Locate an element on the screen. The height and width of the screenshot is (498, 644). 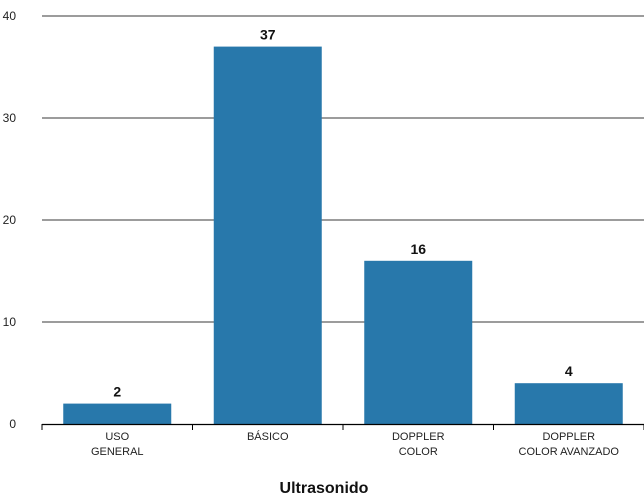
category-label-0-line-1: GENERAL is located at coordinates (117, 452).